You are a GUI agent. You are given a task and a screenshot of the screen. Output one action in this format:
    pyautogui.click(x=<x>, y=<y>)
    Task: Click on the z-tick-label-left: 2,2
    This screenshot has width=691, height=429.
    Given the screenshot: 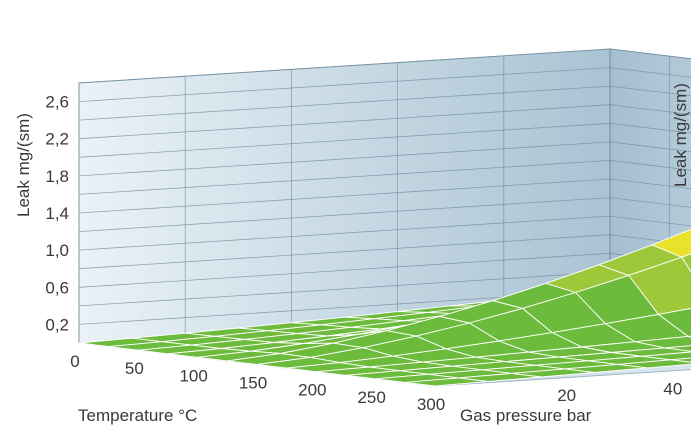 What is the action you would take?
    pyautogui.click(x=57, y=139)
    